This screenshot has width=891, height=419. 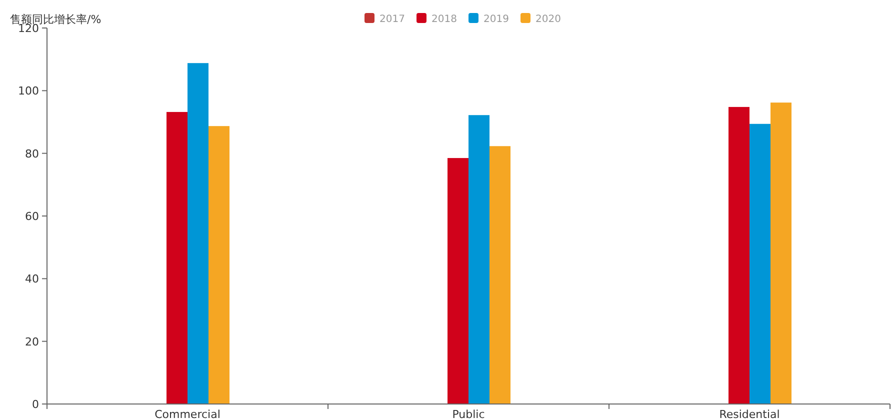 I want to click on x-tick-label: Commercial, so click(x=187, y=413).